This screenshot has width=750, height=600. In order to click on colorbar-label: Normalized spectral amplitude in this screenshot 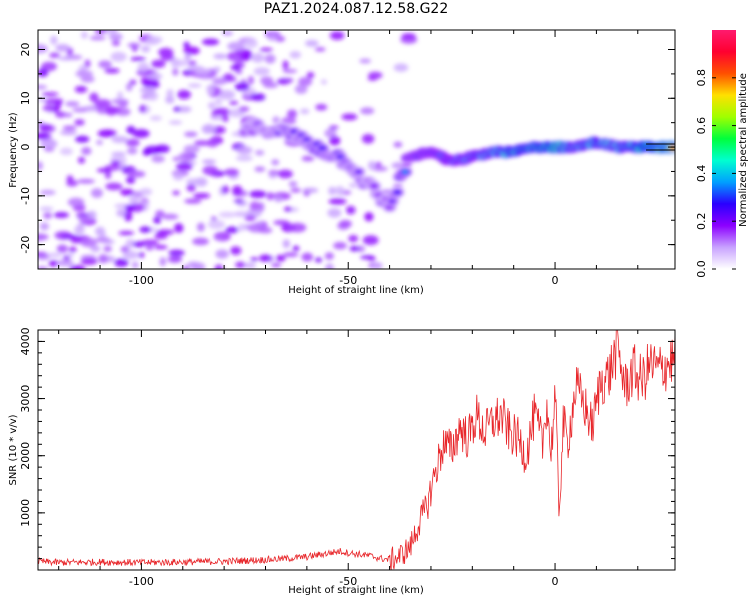, I will do `click(743, 150)`.